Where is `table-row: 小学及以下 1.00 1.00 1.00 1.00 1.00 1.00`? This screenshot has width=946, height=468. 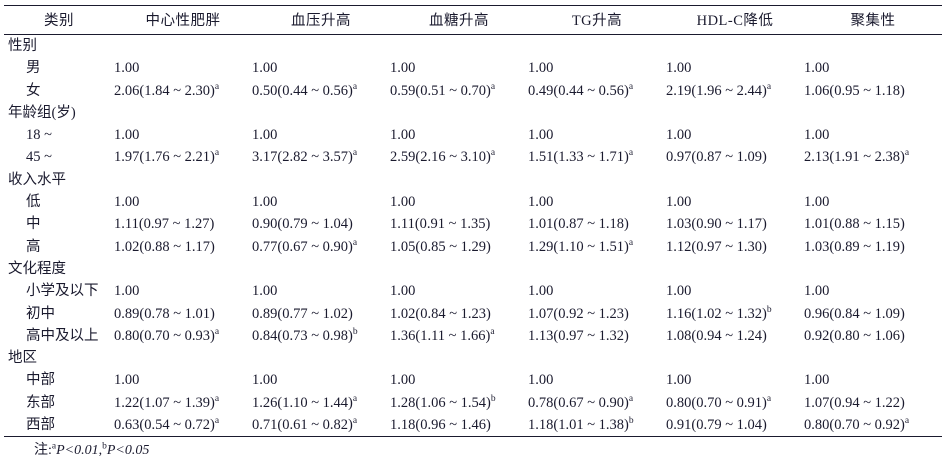
table-row: 小学及以下 1.00 1.00 1.00 1.00 1.00 1.00 is located at coordinates (473, 291).